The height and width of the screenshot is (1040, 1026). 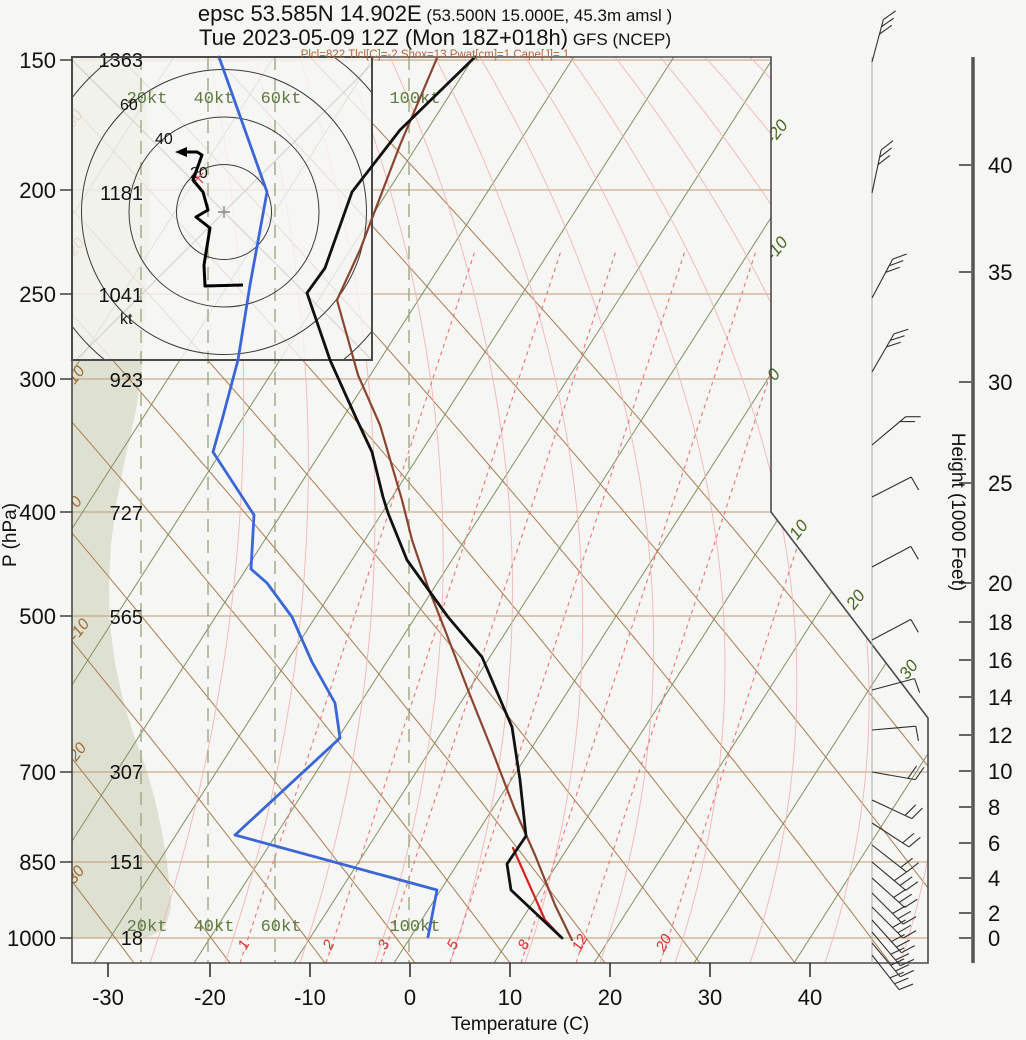 What do you see at coordinates (957, 512) in the screenshot?
I see `height-axis-title: Height (1000 Feet)` at bounding box center [957, 512].